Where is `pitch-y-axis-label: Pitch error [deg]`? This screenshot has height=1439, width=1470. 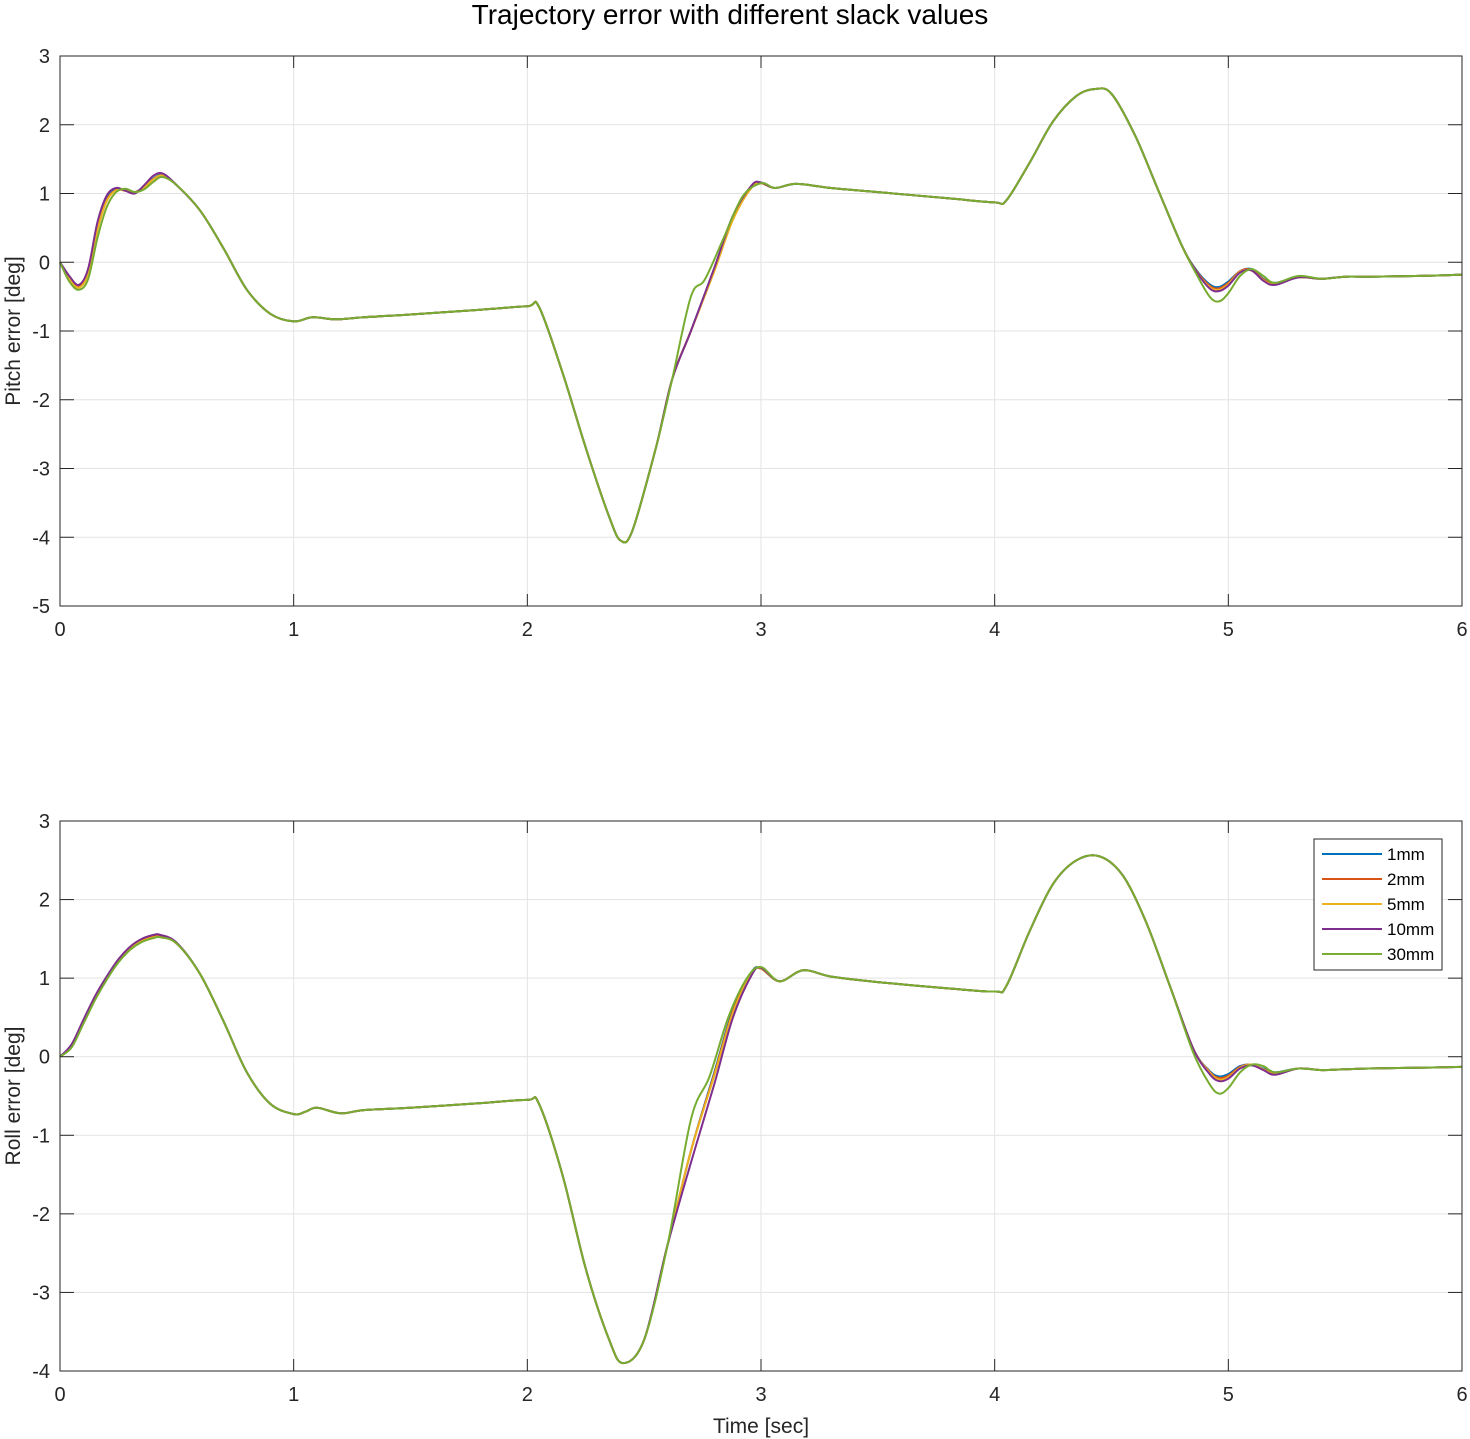
pitch-y-axis-label: Pitch error [deg] is located at coordinates (13, 330).